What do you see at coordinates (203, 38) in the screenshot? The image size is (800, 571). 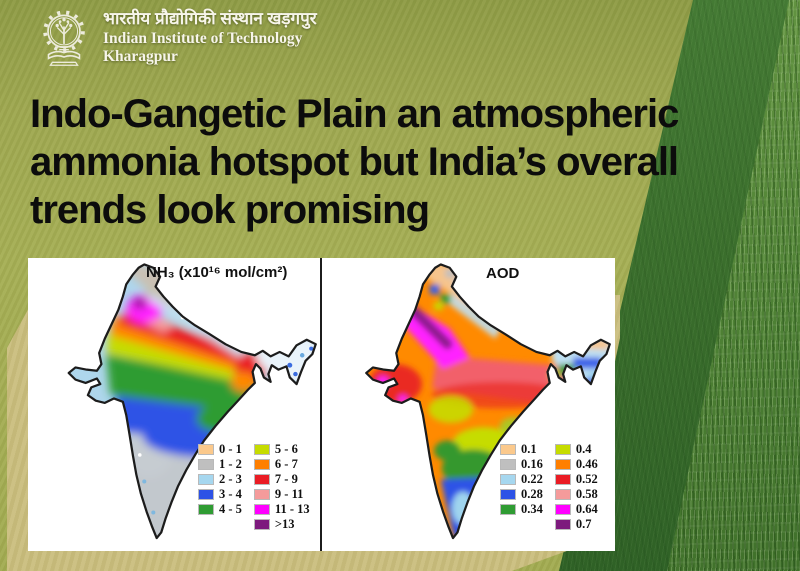 I see `institute-name-english: Indian Institute of Technology` at bounding box center [203, 38].